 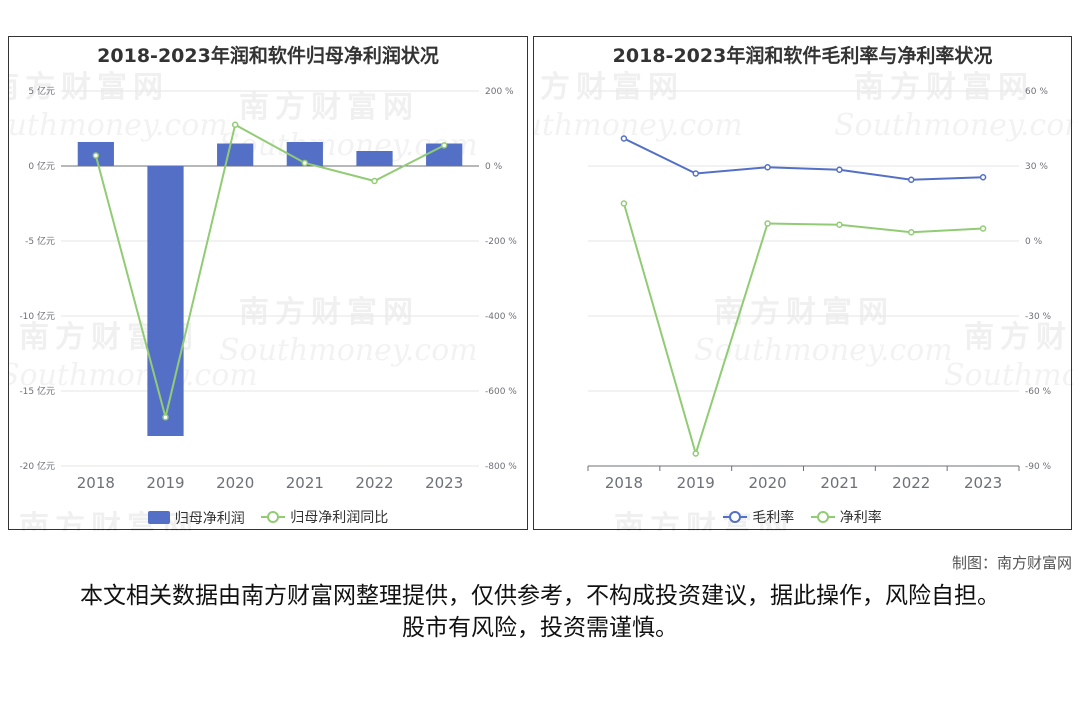 What do you see at coordinates (501, 317) in the screenshot?
I see `y-tick-label-right: -400 %` at bounding box center [501, 317].